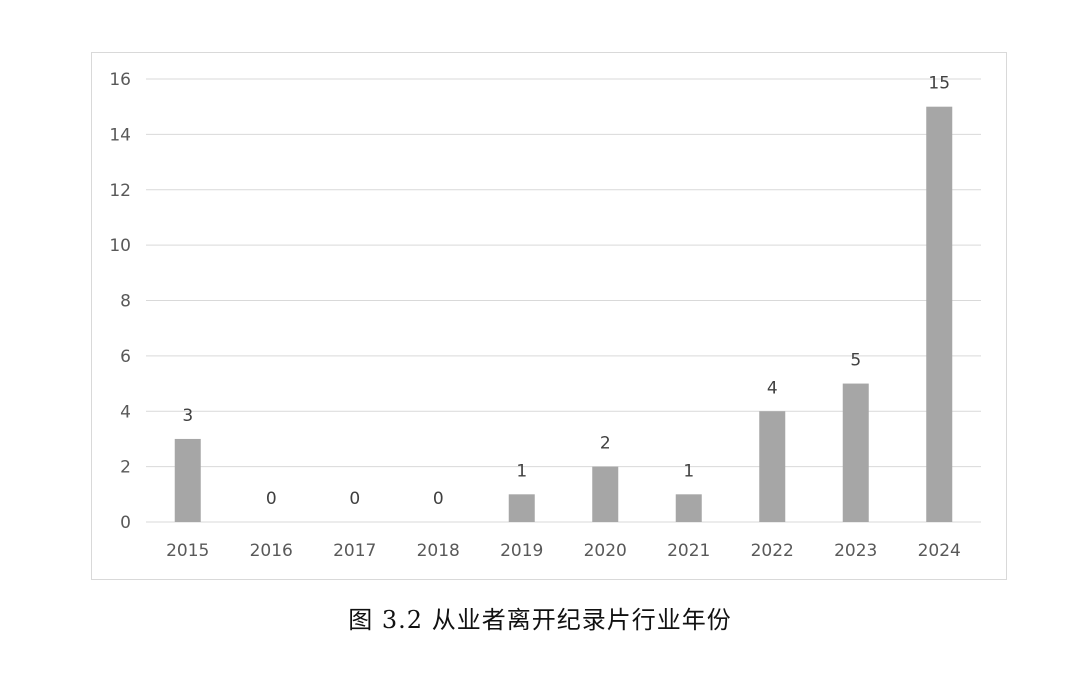  Describe the element at coordinates (438, 499) in the screenshot. I see `data-label-2018: 0` at that location.